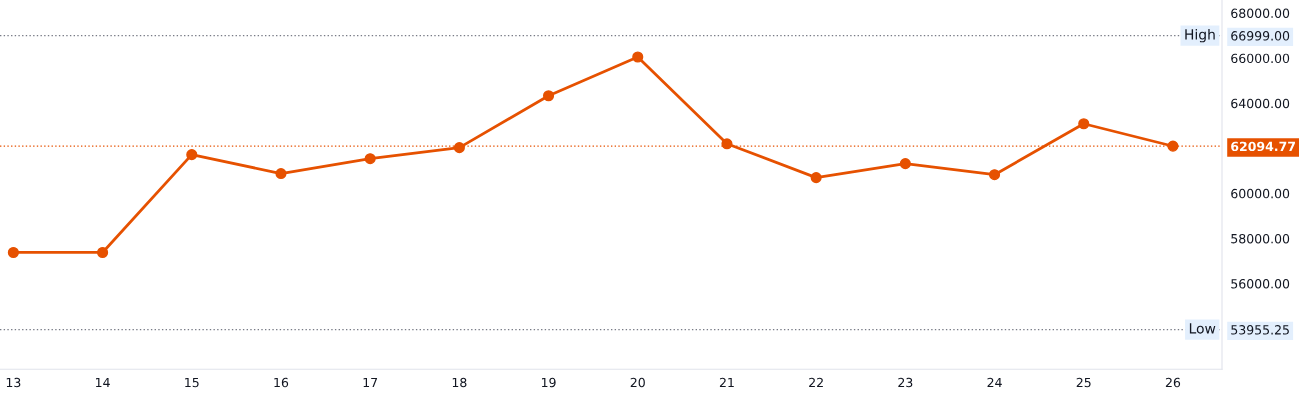 The height and width of the screenshot is (397, 1299). Describe the element at coordinates (1260, 36) in the screenshot. I see `y-tick-label: 66999.00` at that location.